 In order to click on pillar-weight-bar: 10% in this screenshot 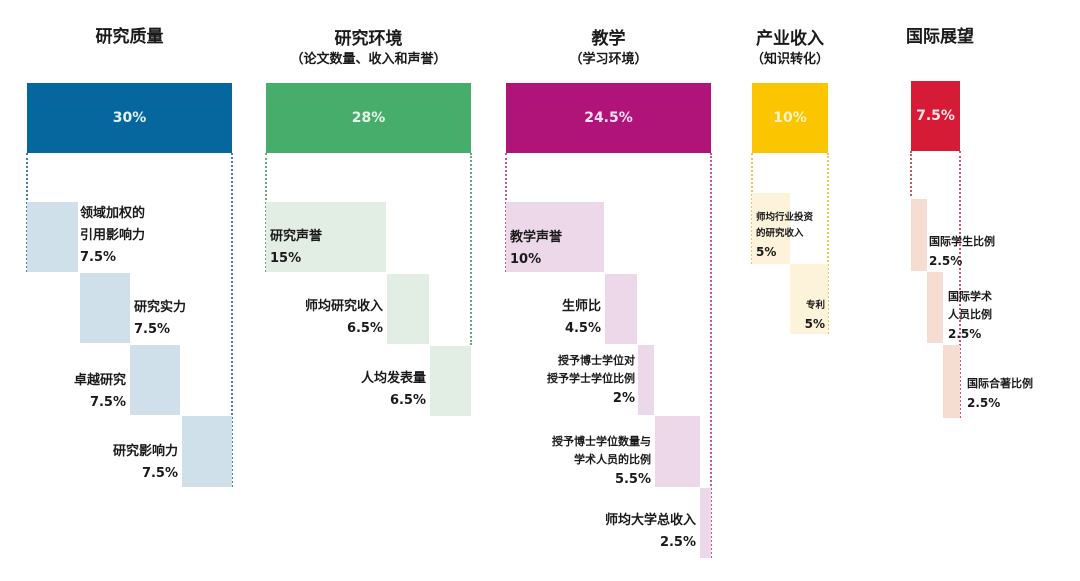, I will do `click(790, 118)`.